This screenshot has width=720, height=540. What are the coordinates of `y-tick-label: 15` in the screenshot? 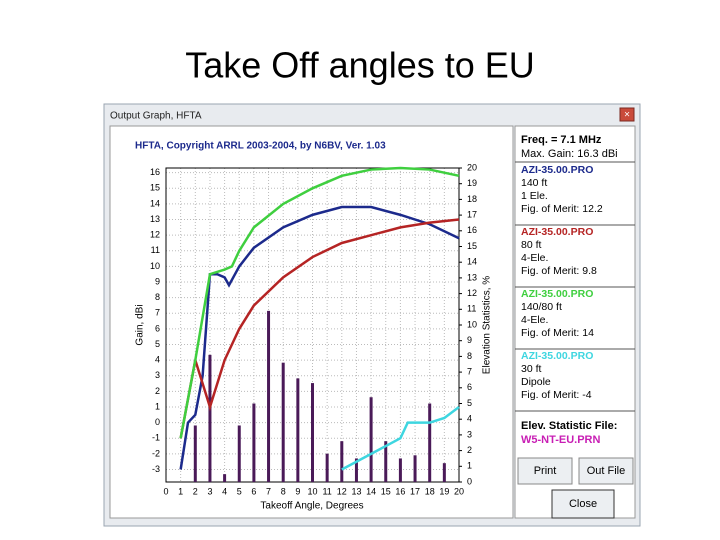 It's located at (155, 188).